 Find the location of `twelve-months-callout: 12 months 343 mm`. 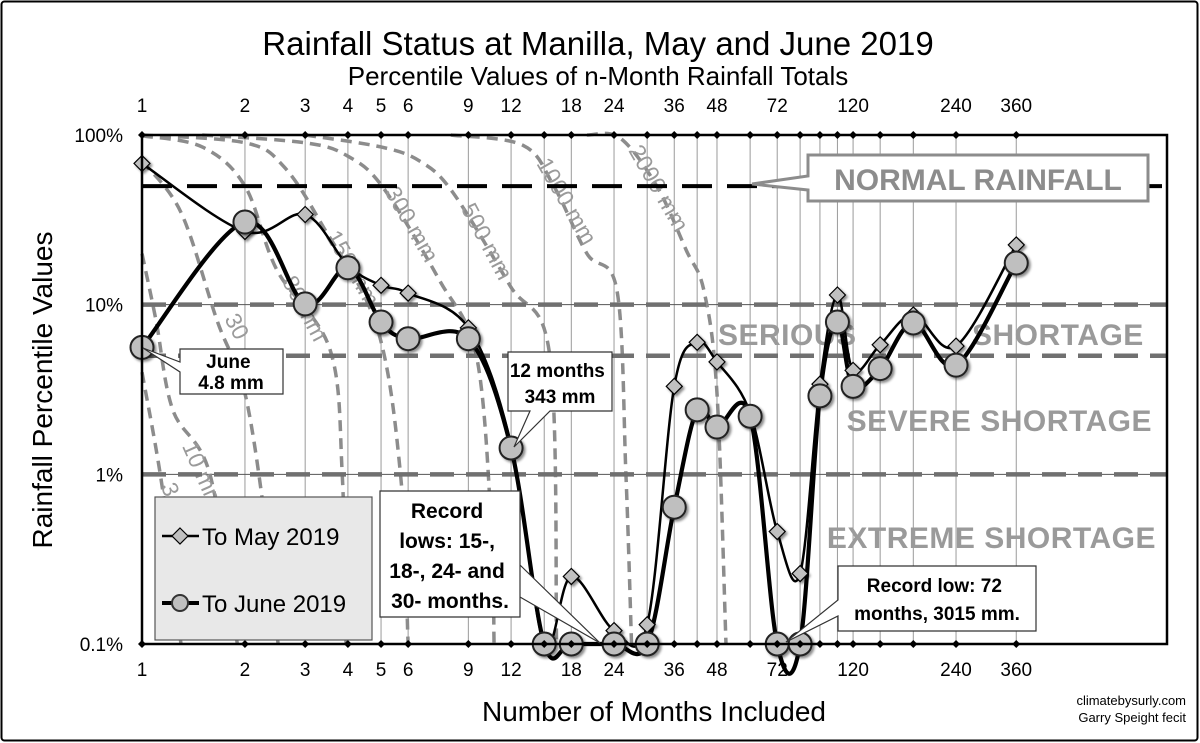

twelve-months-callout: 12 months 343 mm is located at coordinates (560, 399).